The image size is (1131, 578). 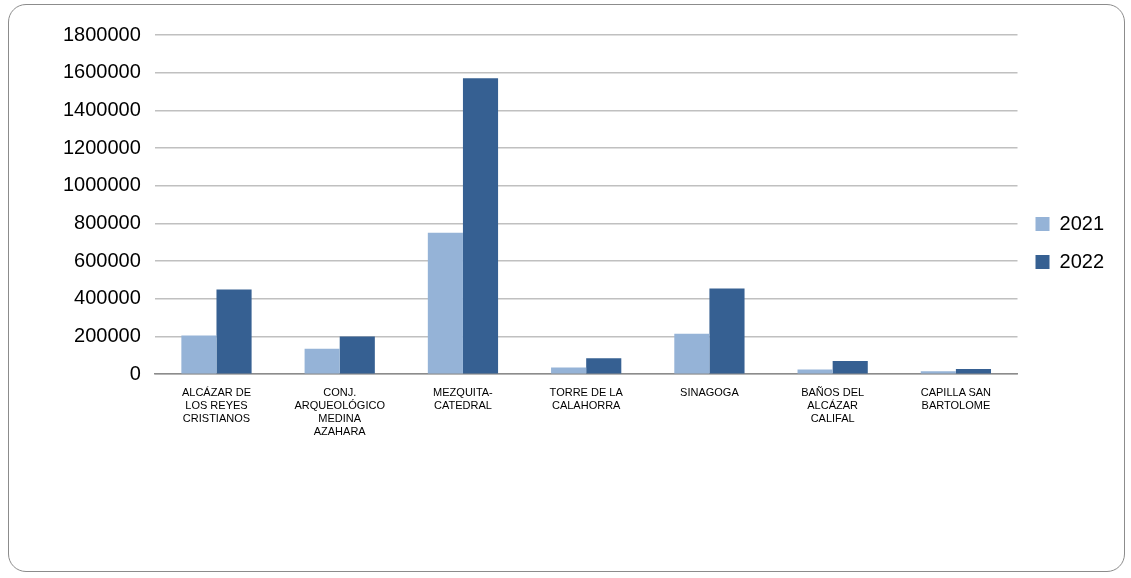 I want to click on y-tick-label: 1600000, so click(x=101, y=71).